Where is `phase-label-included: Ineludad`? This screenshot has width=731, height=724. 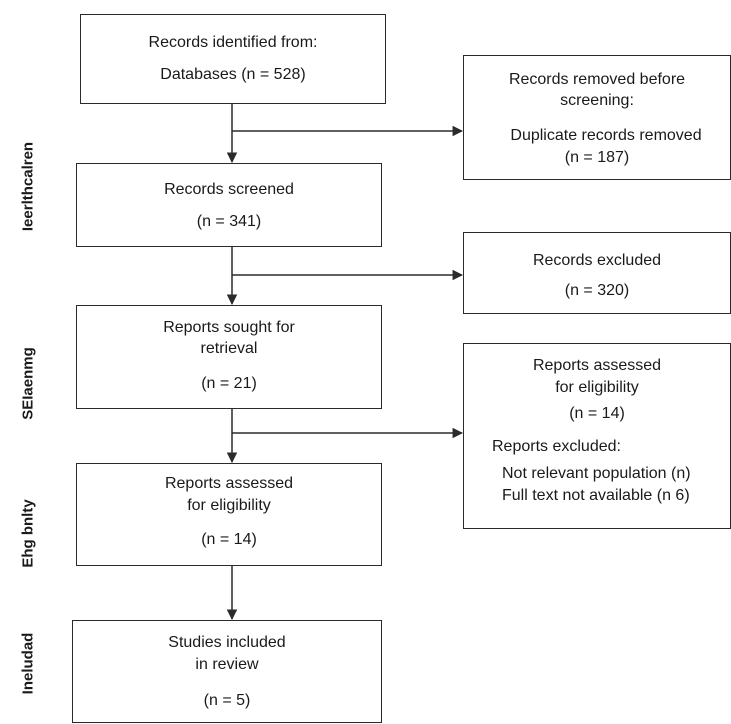
phase-label-included: Ineludad is located at coordinates (28, 663).